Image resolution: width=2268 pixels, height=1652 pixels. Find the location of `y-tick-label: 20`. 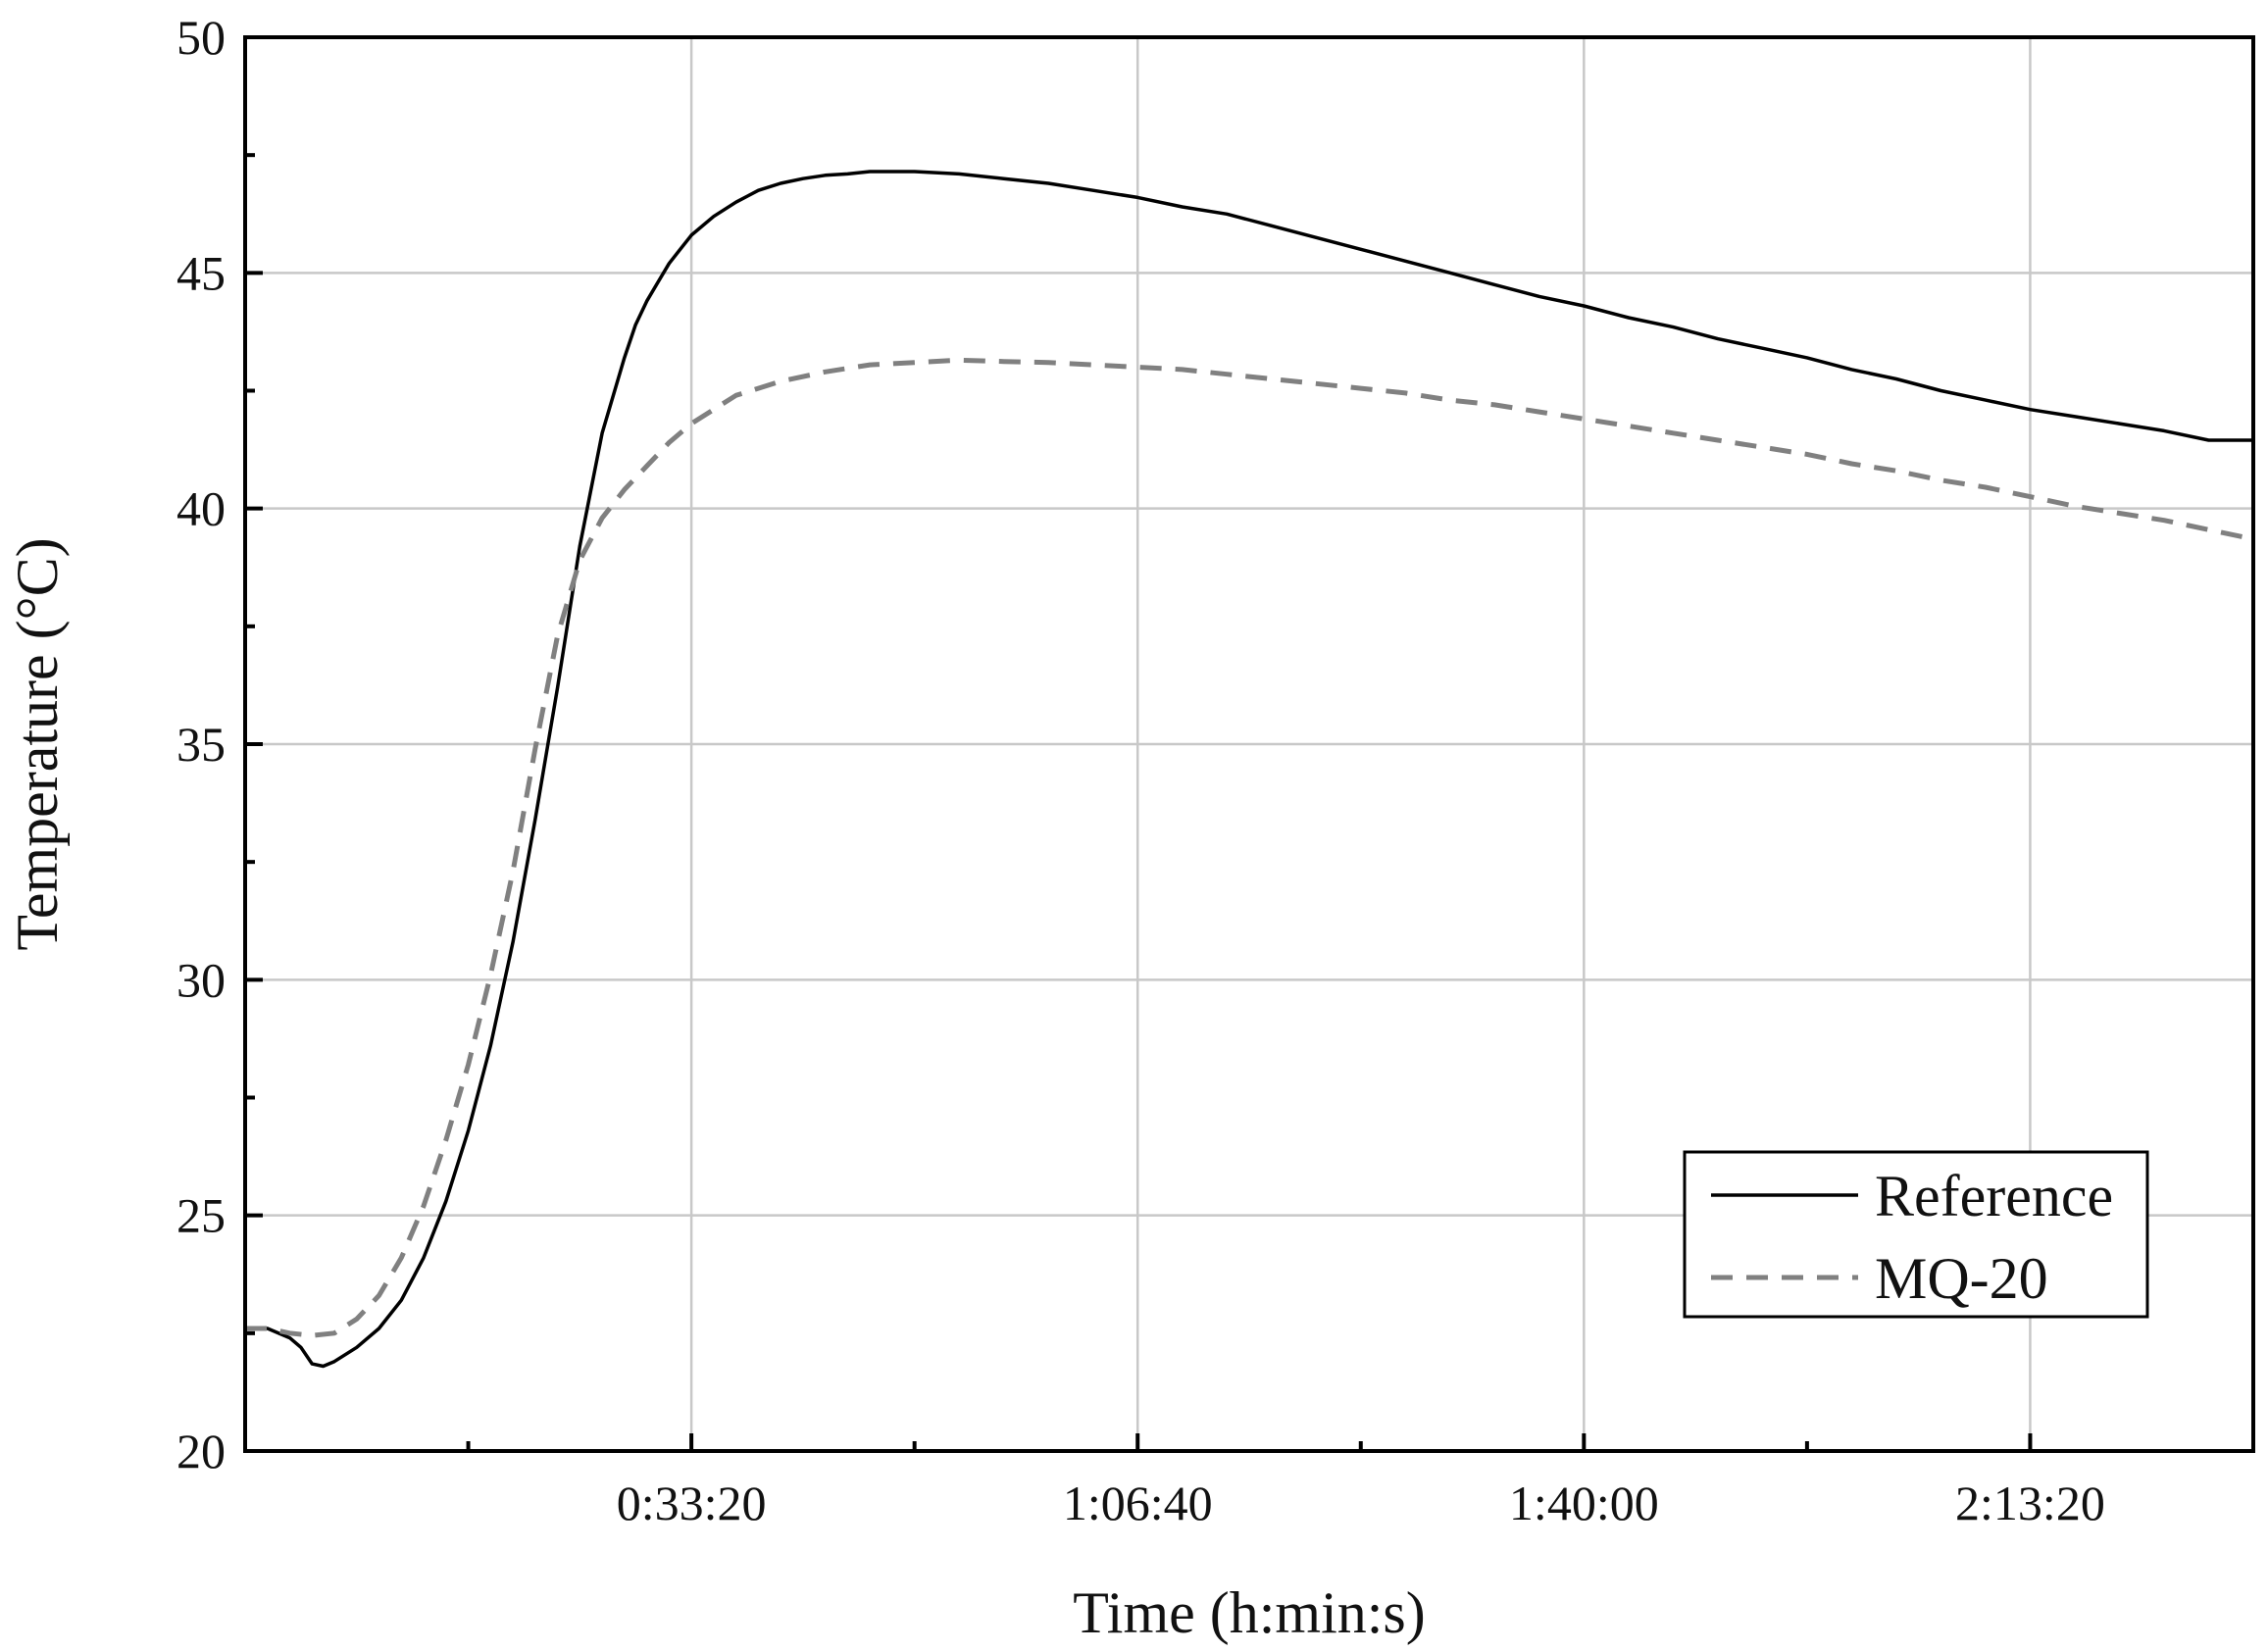

y-tick-label: 20 is located at coordinates (201, 1451).